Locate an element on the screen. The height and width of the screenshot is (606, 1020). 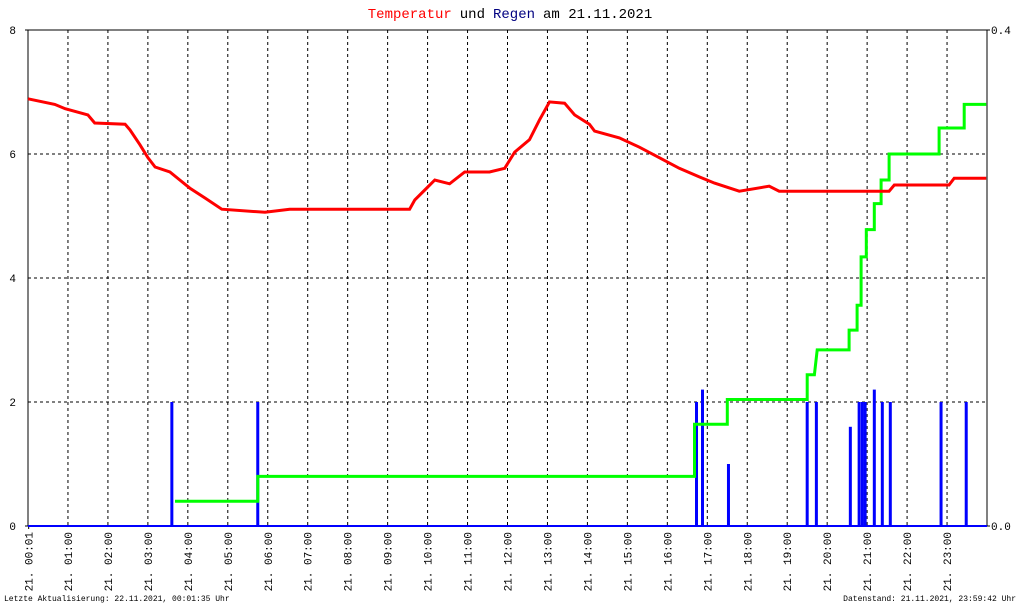
x-tick-label: 21. 07:00 is located at coordinates (310, 561).